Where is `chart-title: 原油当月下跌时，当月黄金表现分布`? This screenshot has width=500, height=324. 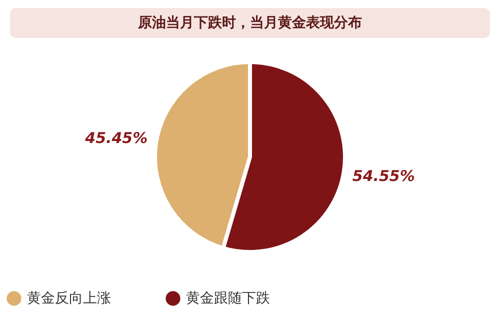
chart-title: 原油当月下跌时，当月黄金表现分布 is located at coordinates (250, 23).